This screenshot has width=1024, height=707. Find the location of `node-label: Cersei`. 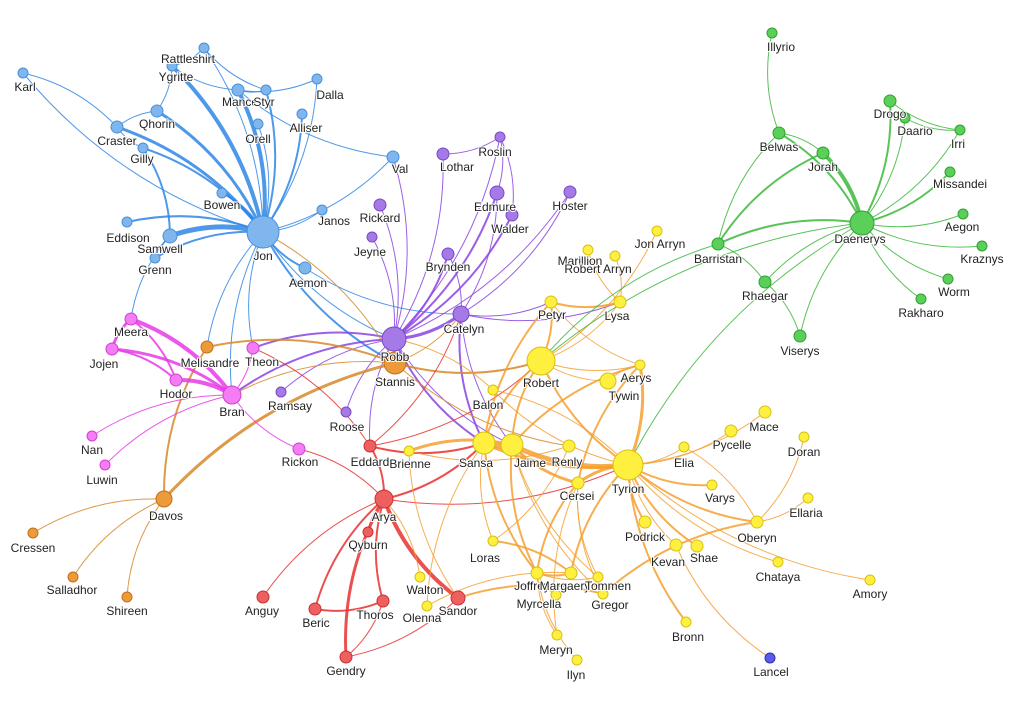

node-label: Cersei is located at coordinates (577, 496).